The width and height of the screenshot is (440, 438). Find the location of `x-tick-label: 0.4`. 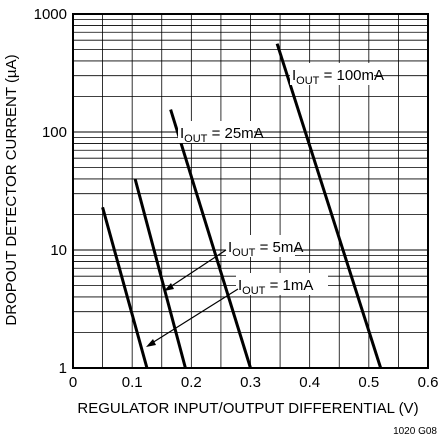

x-tick-label: 0.4 is located at coordinates (309, 382).